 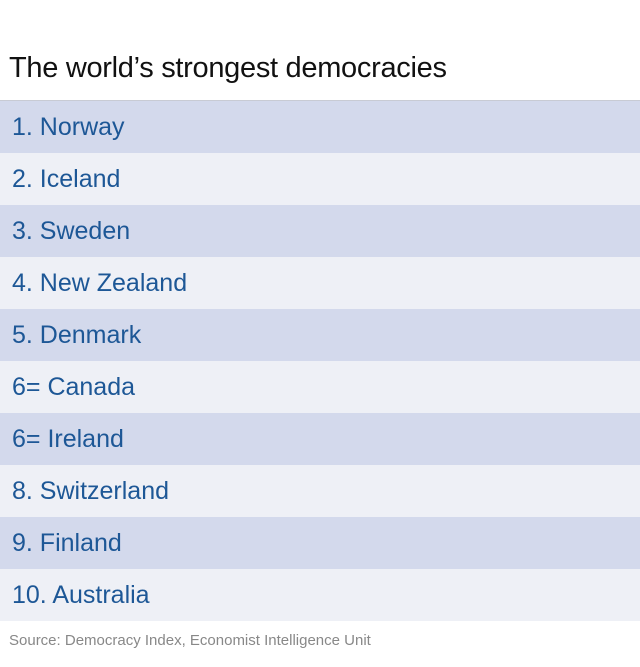 What do you see at coordinates (320, 439) in the screenshot?
I see `list-row: 6= Ireland` at bounding box center [320, 439].